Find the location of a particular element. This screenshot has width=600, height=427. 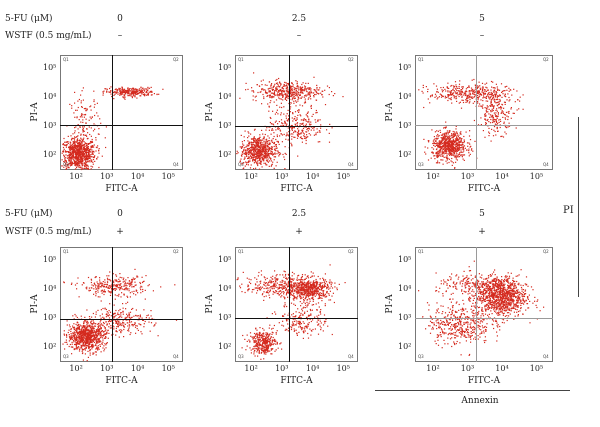

gate-vertical-line is located at coordinates (112, 112).